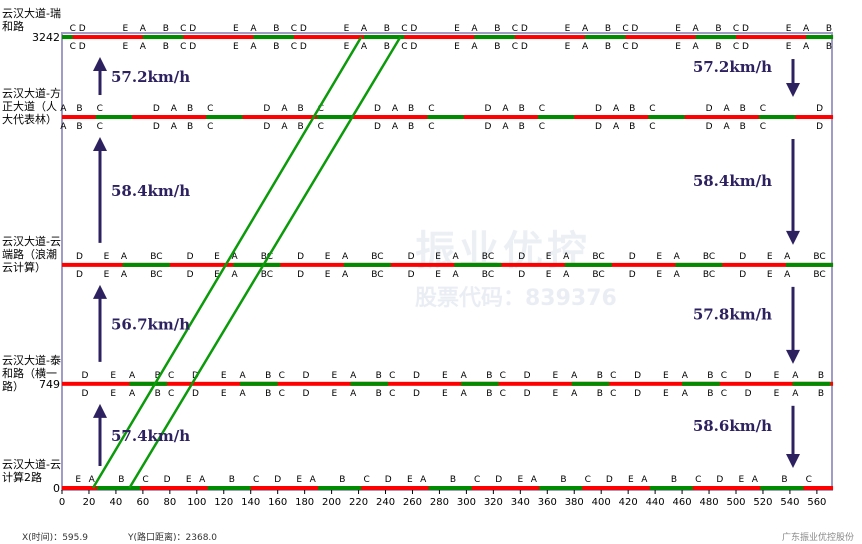 The height and width of the screenshot is (544, 862). What do you see at coordinates (735, 502) in the screenshot?
I see `x-tick-label: 500` at bounding box center [735, 502].